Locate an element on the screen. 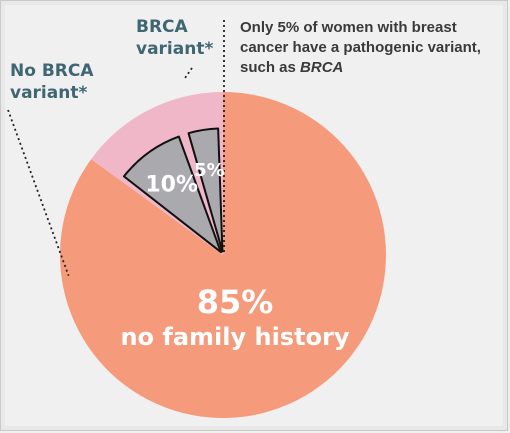 This screenshot has width=510, height=433. slice-label-brca-variant: 5% is located at coordinates (209, 170).